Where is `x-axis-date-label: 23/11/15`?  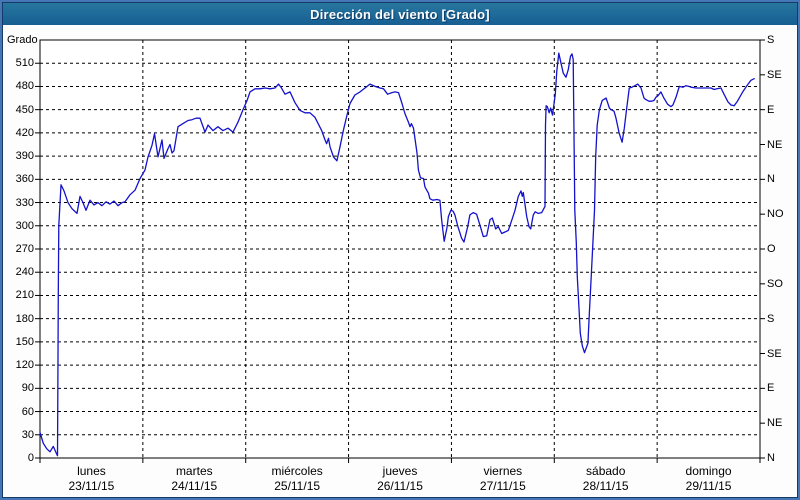 x-axis-date-label: 23/11/15 is located at coordinates (91, 486).